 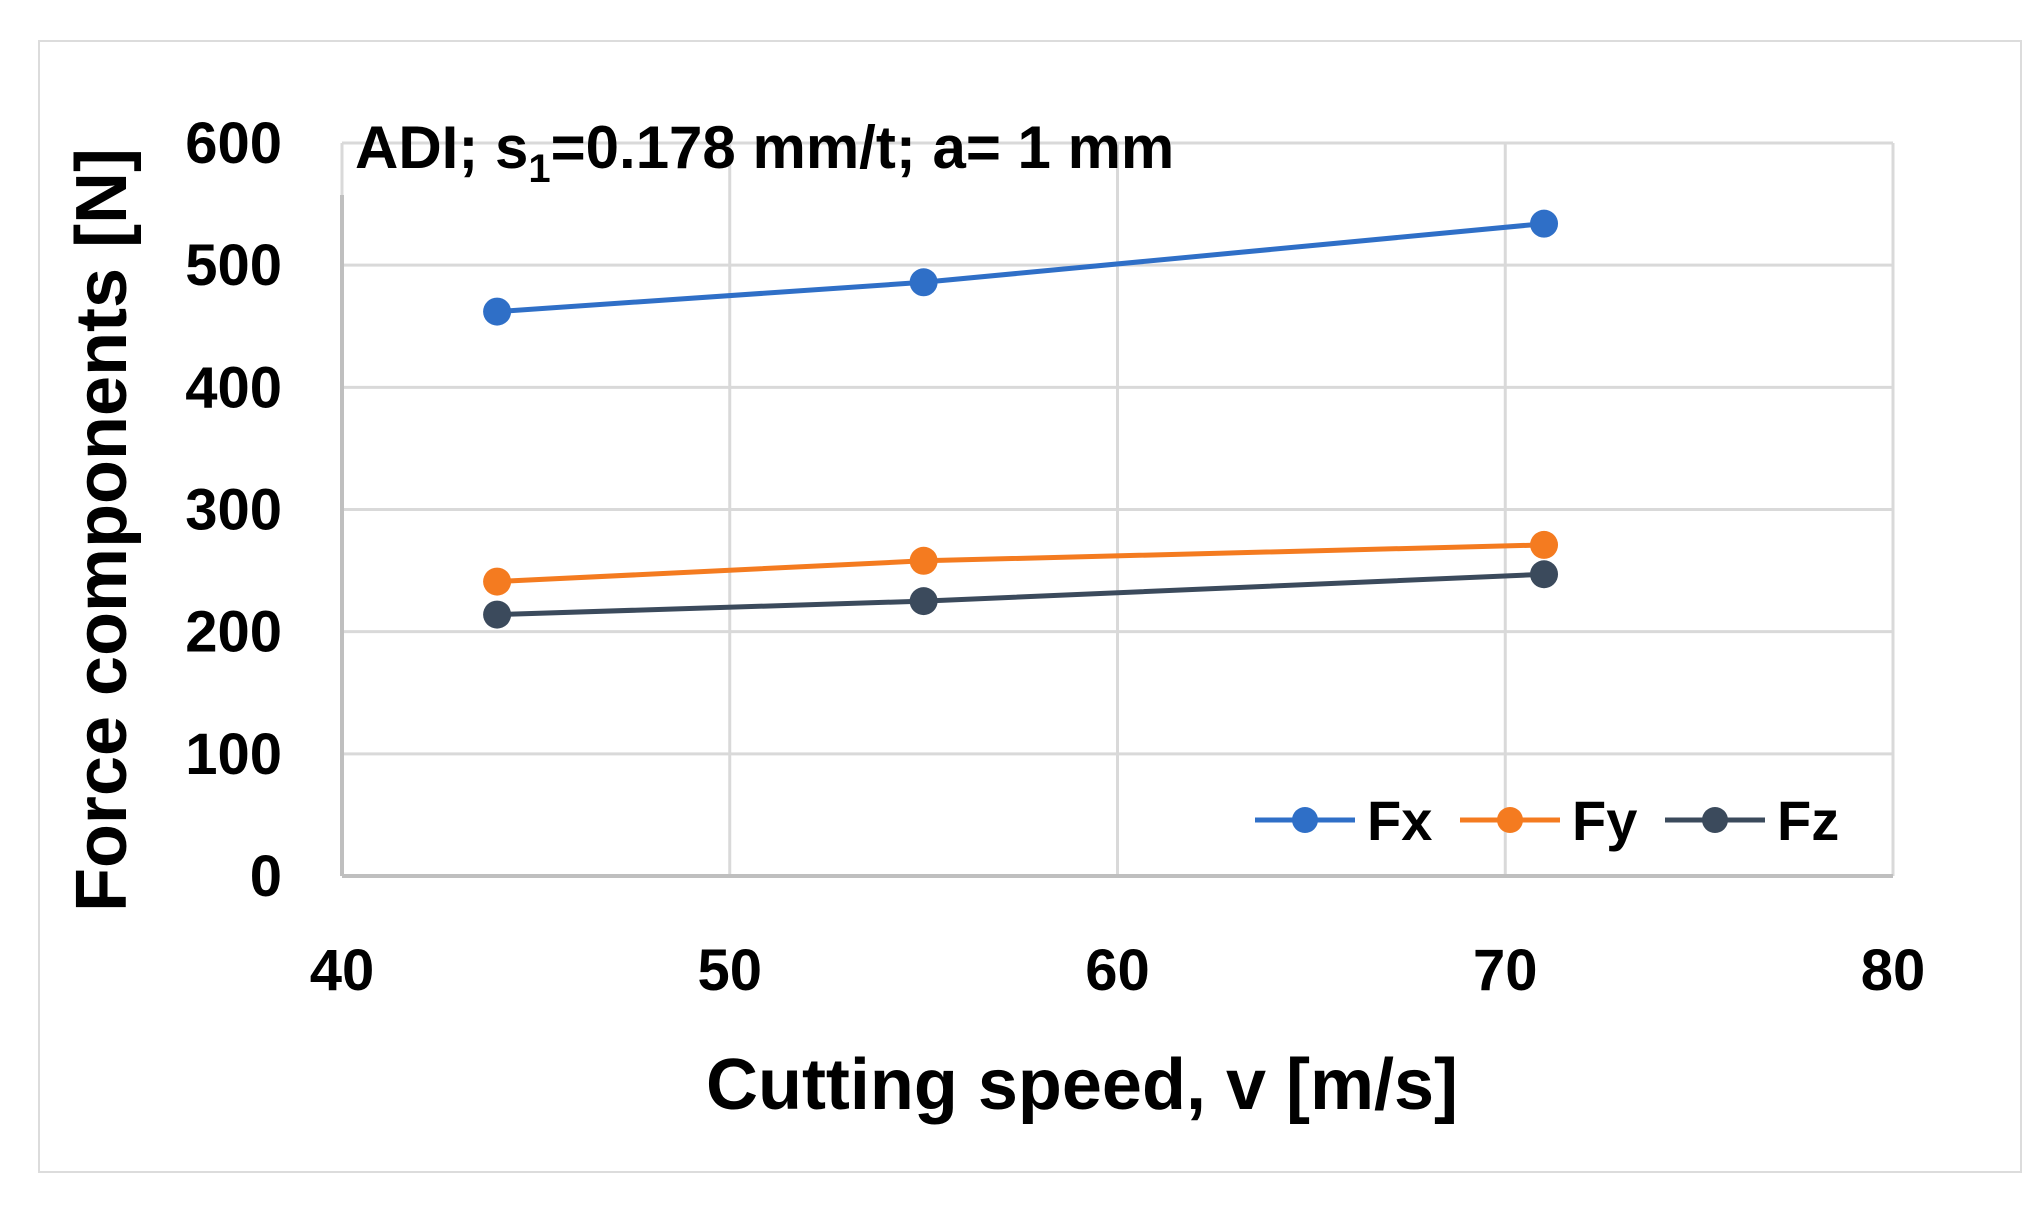 What do you see at coordinates (233, 265) in the screenshot?
I see `y-tick-label-5: 500` at bounding box center [233, 265].